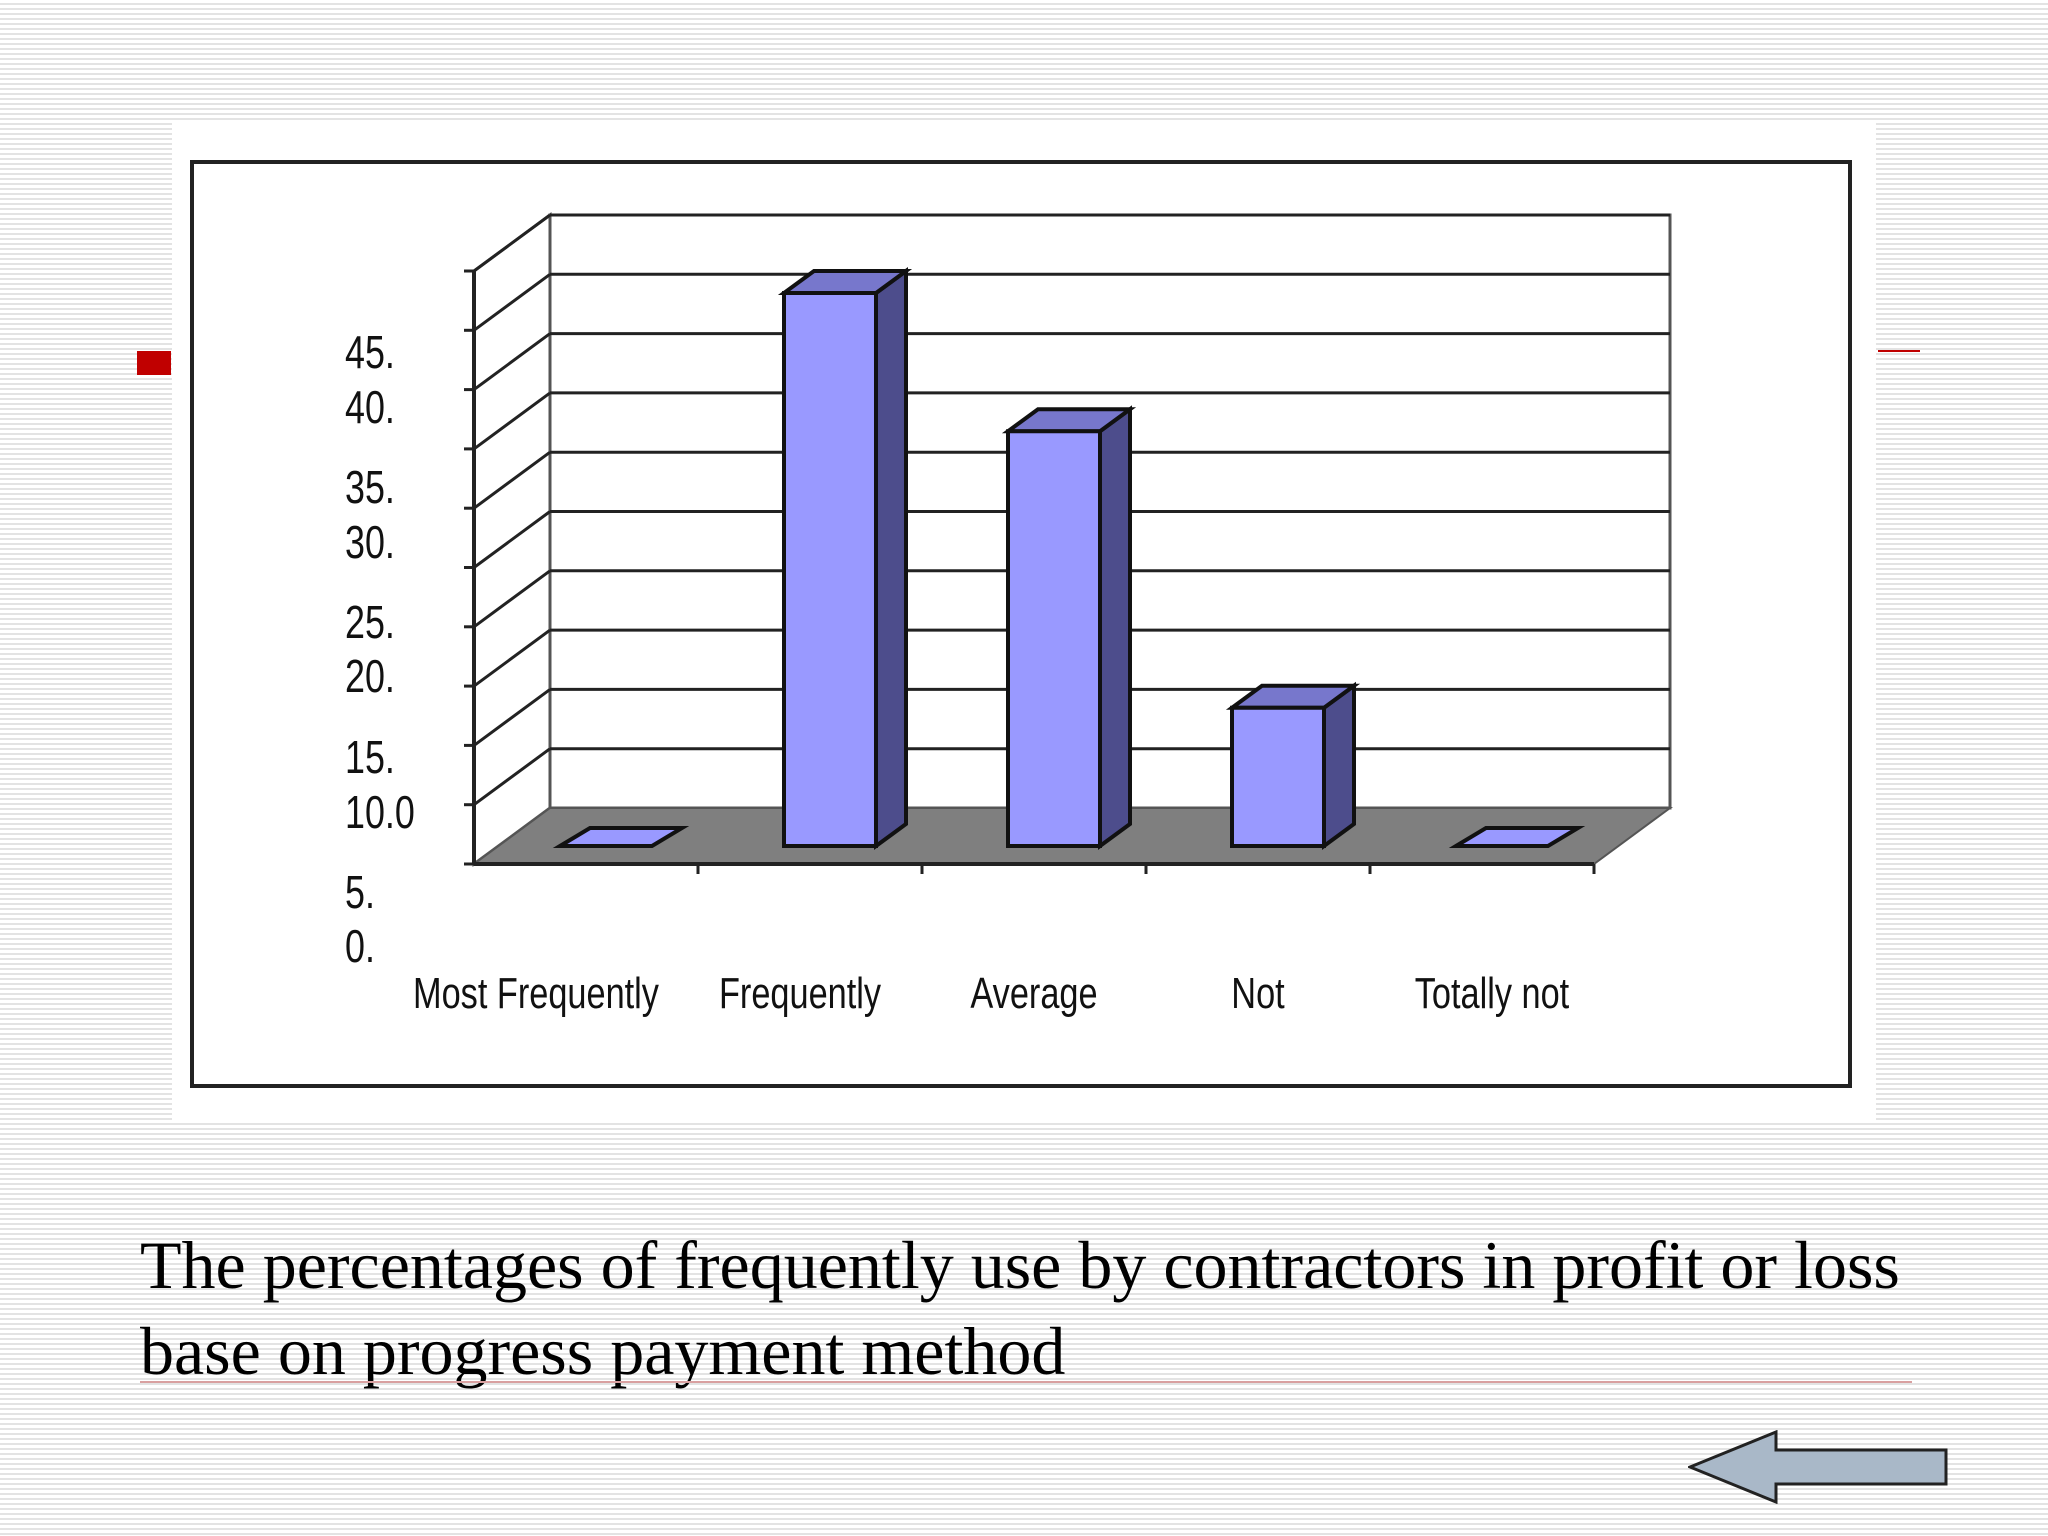  What do you see at coordinates (370, 542) in the screenshot?
I see `y-tick-label: 30.` at bounding box center [370, 542].